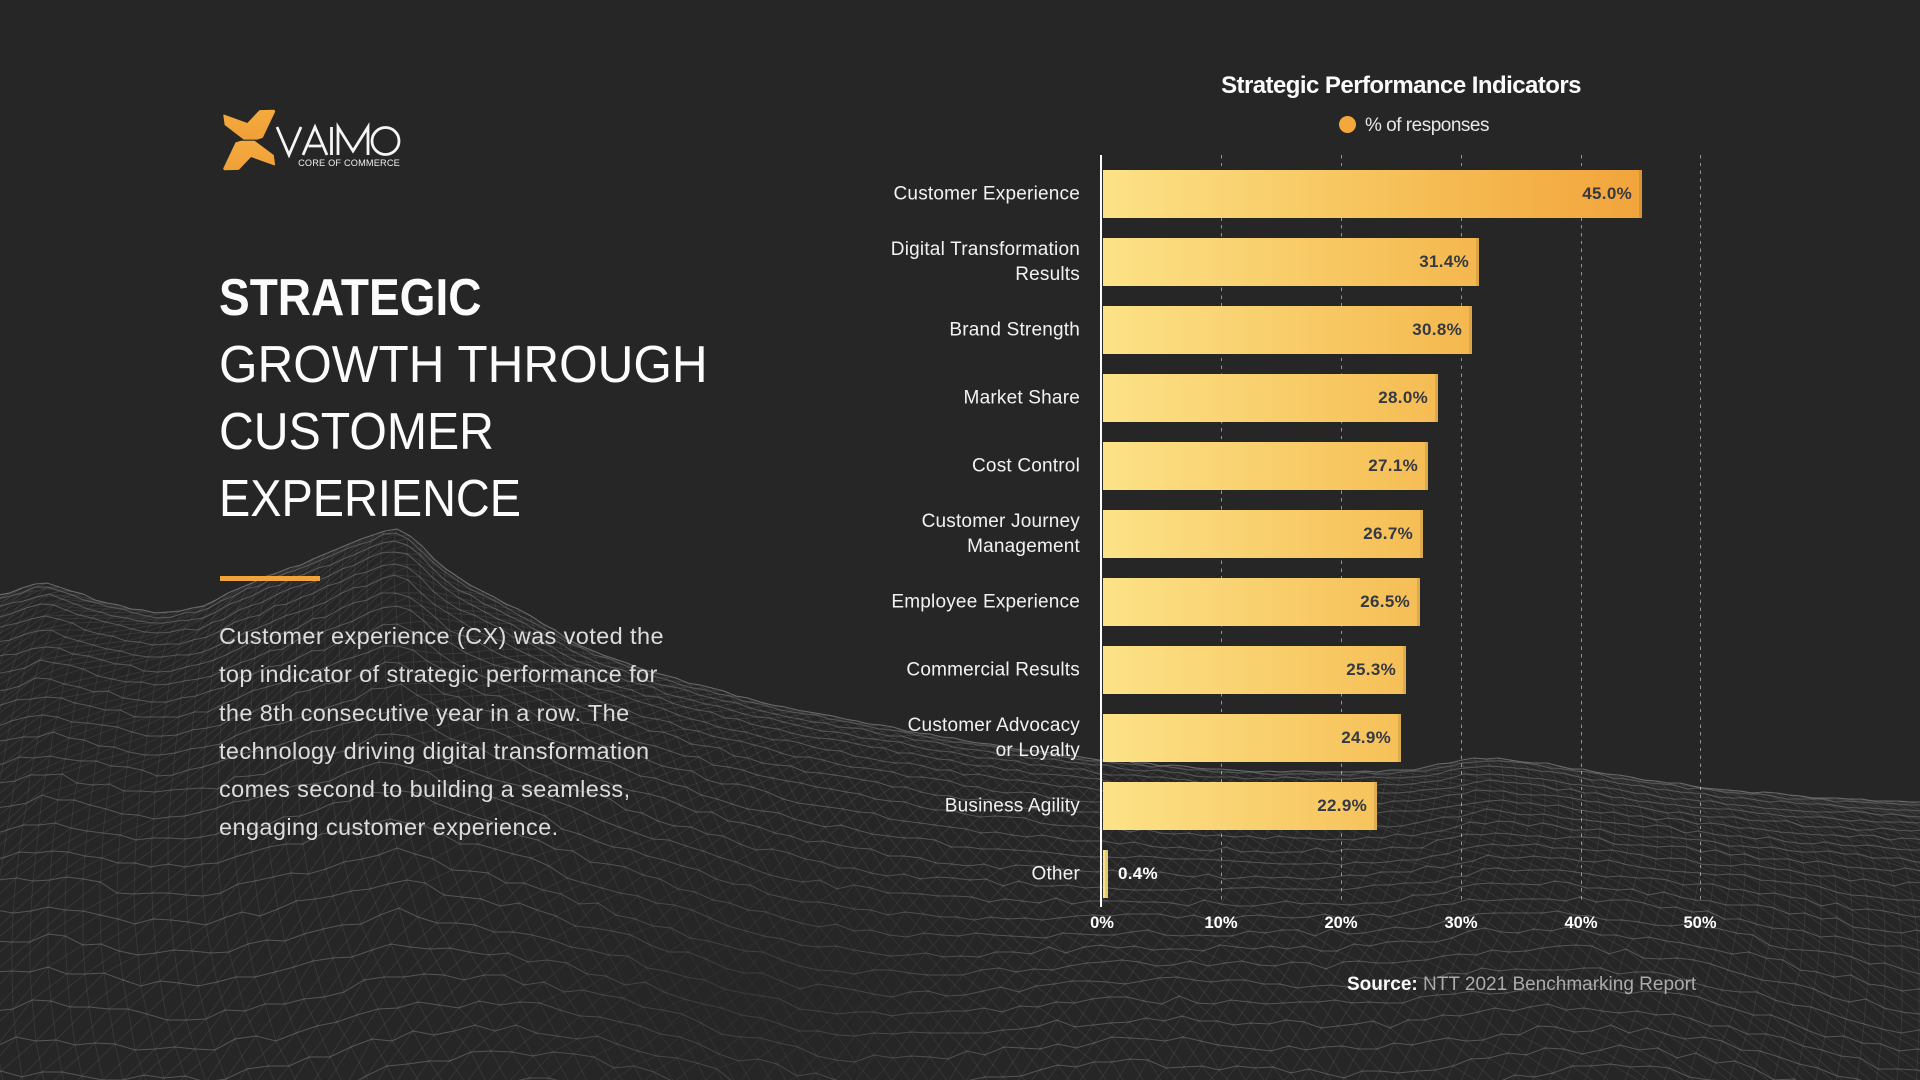 The width and height of the screenshot is (1920, 1080). I want to click on svg-text: CORE OF COMMERCE, so click(349, 163).